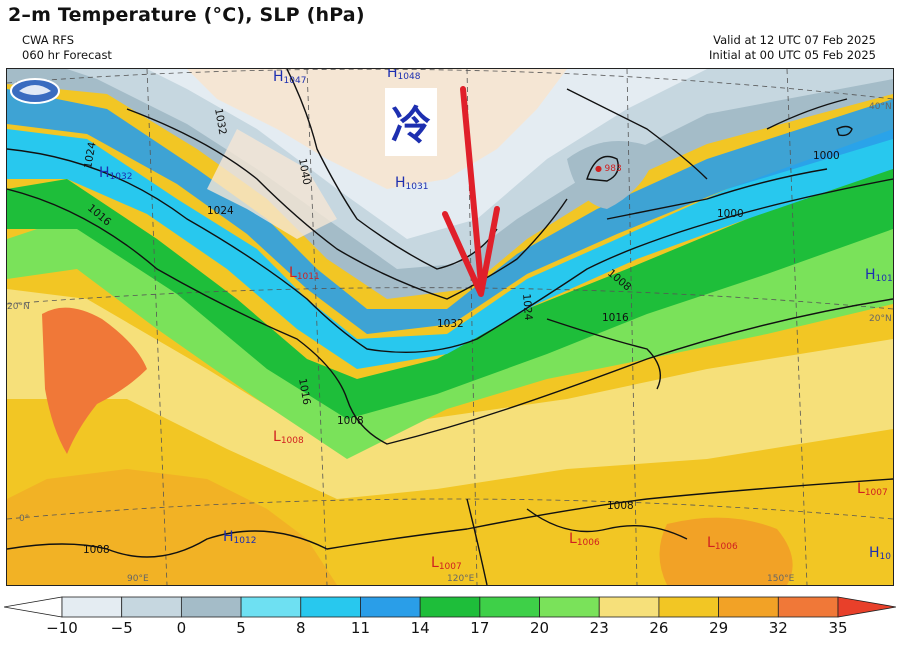 The image size is (900, 647). What do you see at coordinates (480, 628) in the screenshot?
I see `colorbar-tick-label: 17` at bounding box center [480, 628].